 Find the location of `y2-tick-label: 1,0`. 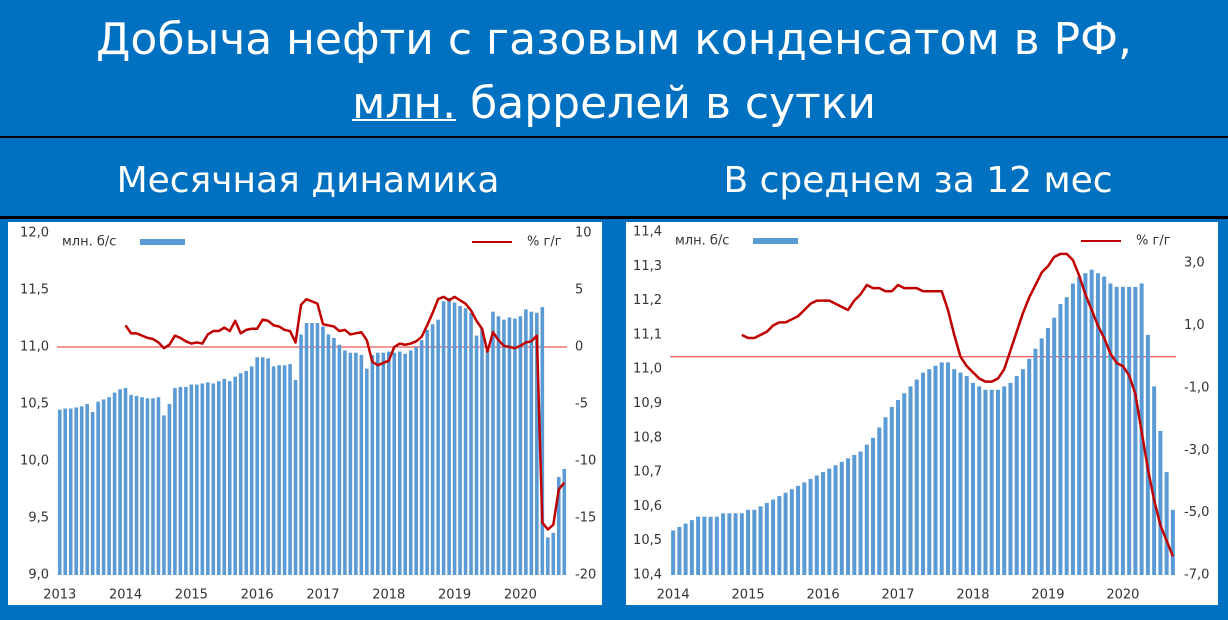

y2-tick-label: 1,0 is located at coordinates (1194, 325).